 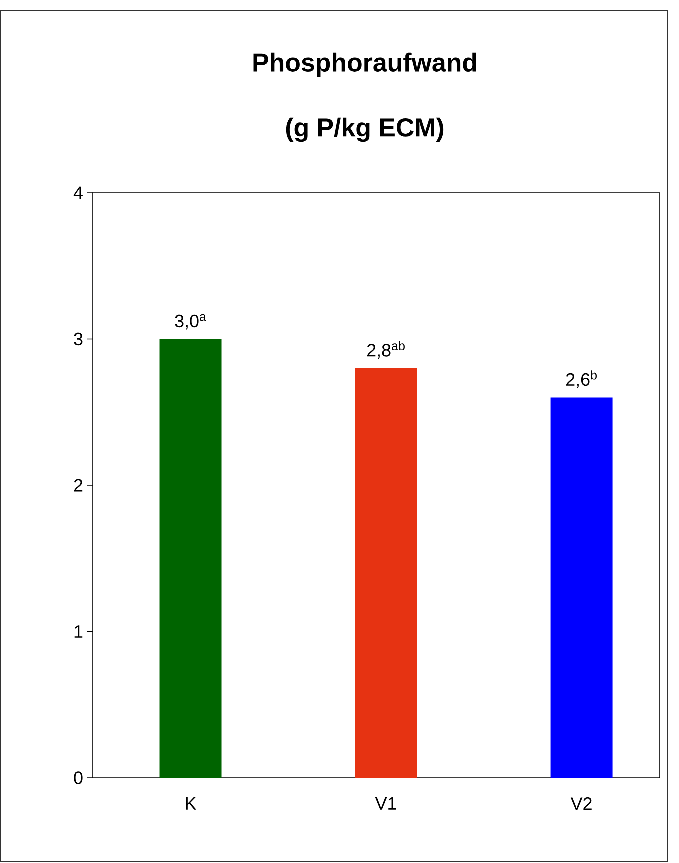 I want to click on chart-subtitle: (g P/kg ECM), so click(x=365, y=130).